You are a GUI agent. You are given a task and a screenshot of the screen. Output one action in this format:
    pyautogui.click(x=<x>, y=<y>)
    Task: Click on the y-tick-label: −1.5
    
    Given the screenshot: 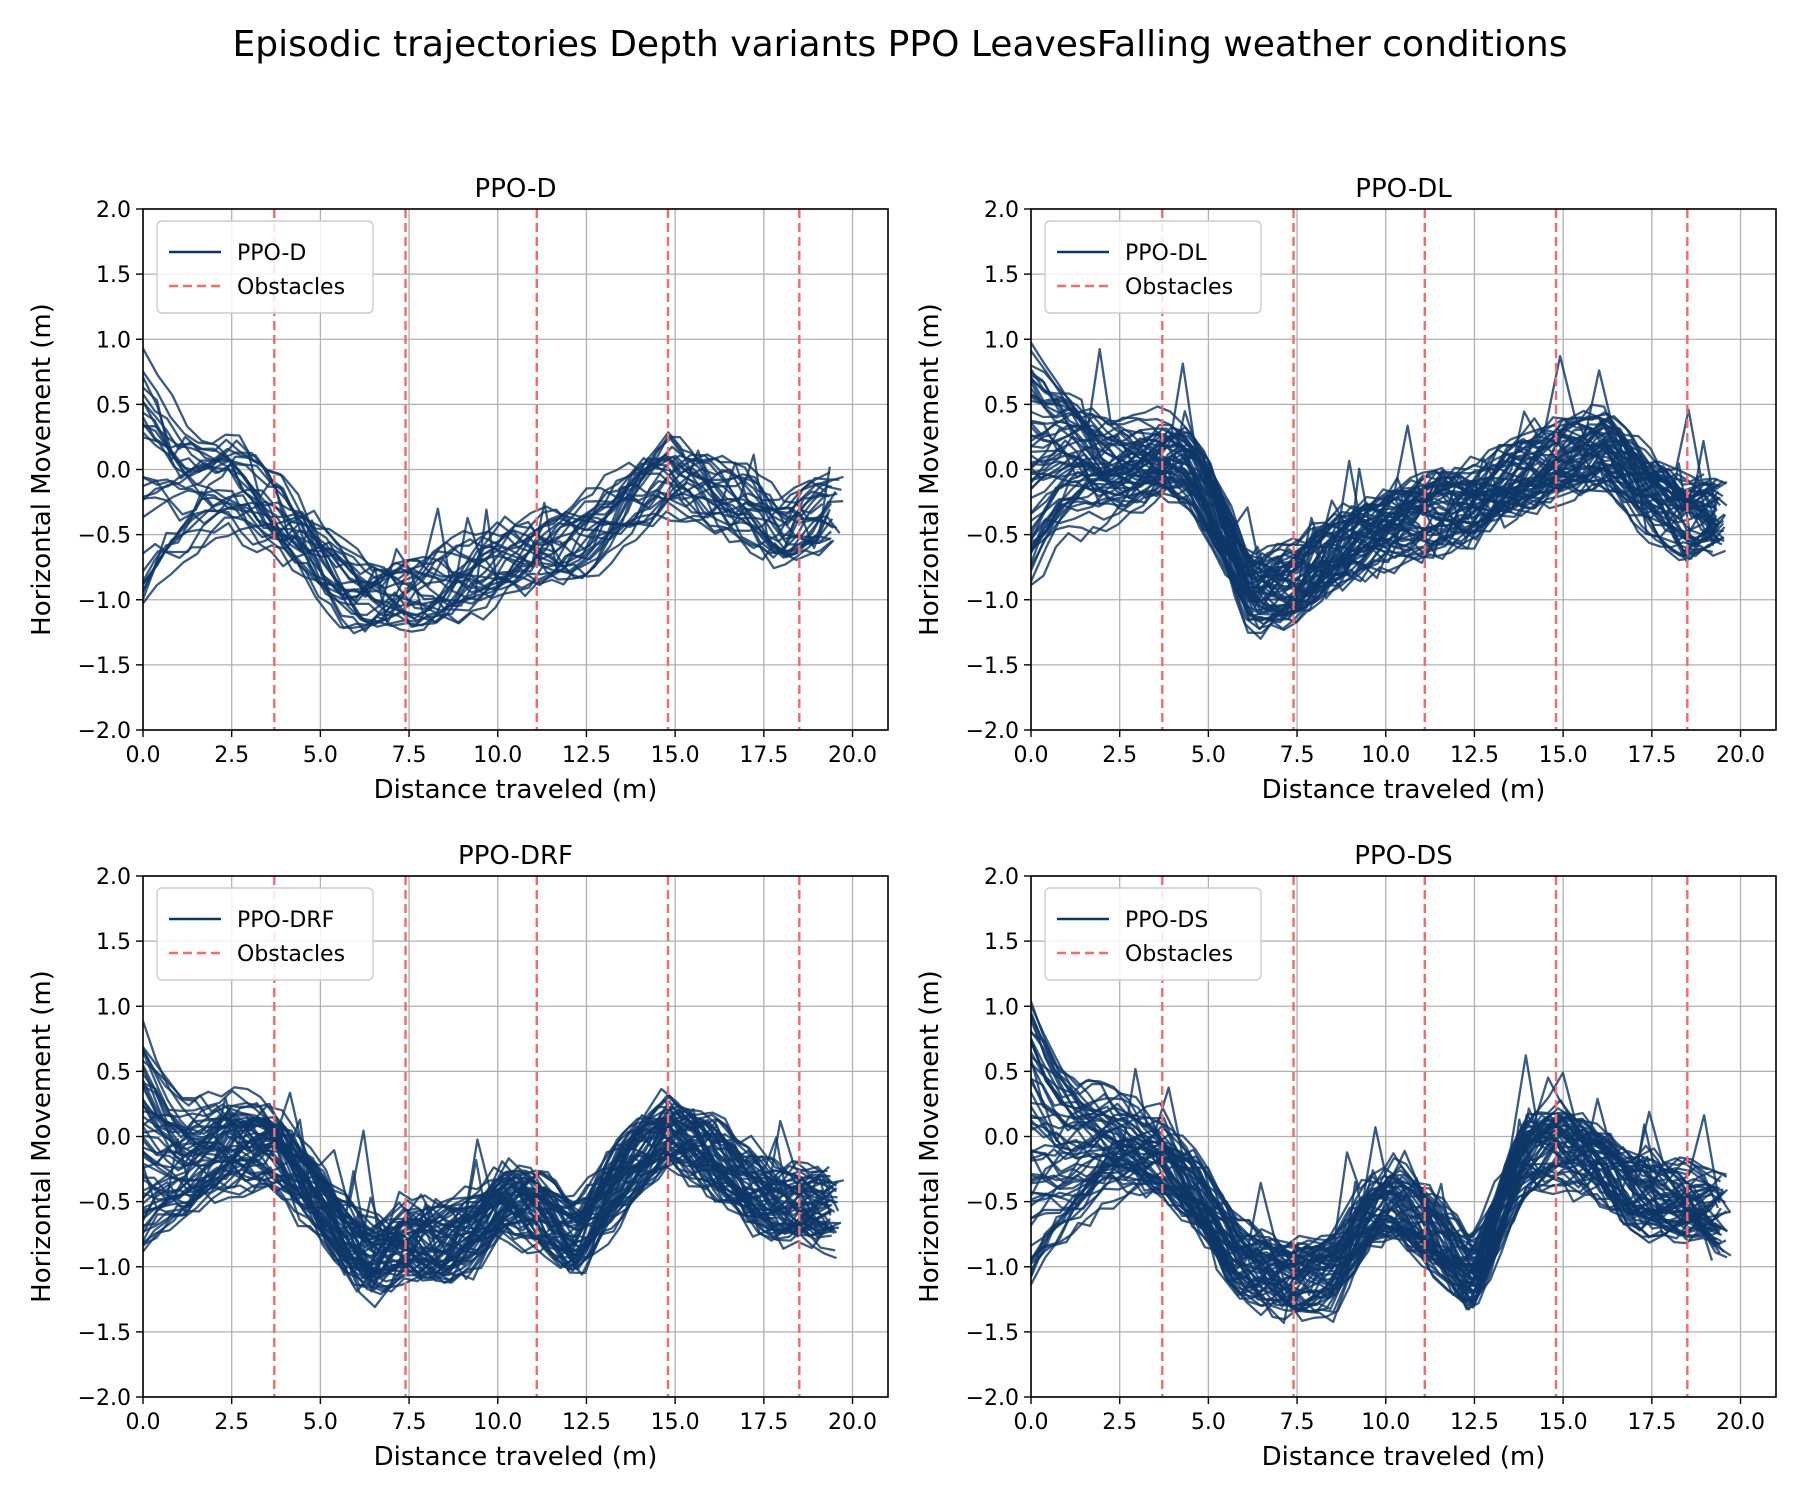 What is the action you would take?
    pyautogui.click(x=104, y=666)
    